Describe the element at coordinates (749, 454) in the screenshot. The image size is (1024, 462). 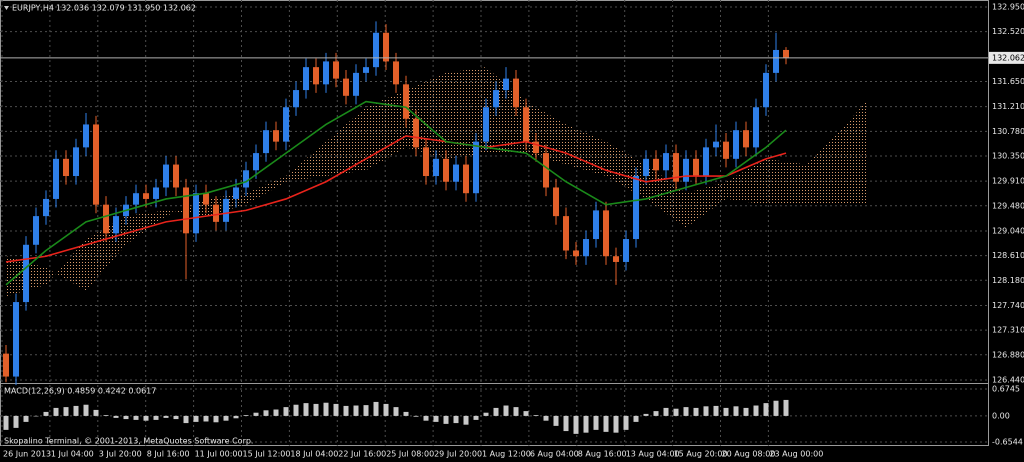
I see `x-tick-label: 20 Aug 08:00` at that location.